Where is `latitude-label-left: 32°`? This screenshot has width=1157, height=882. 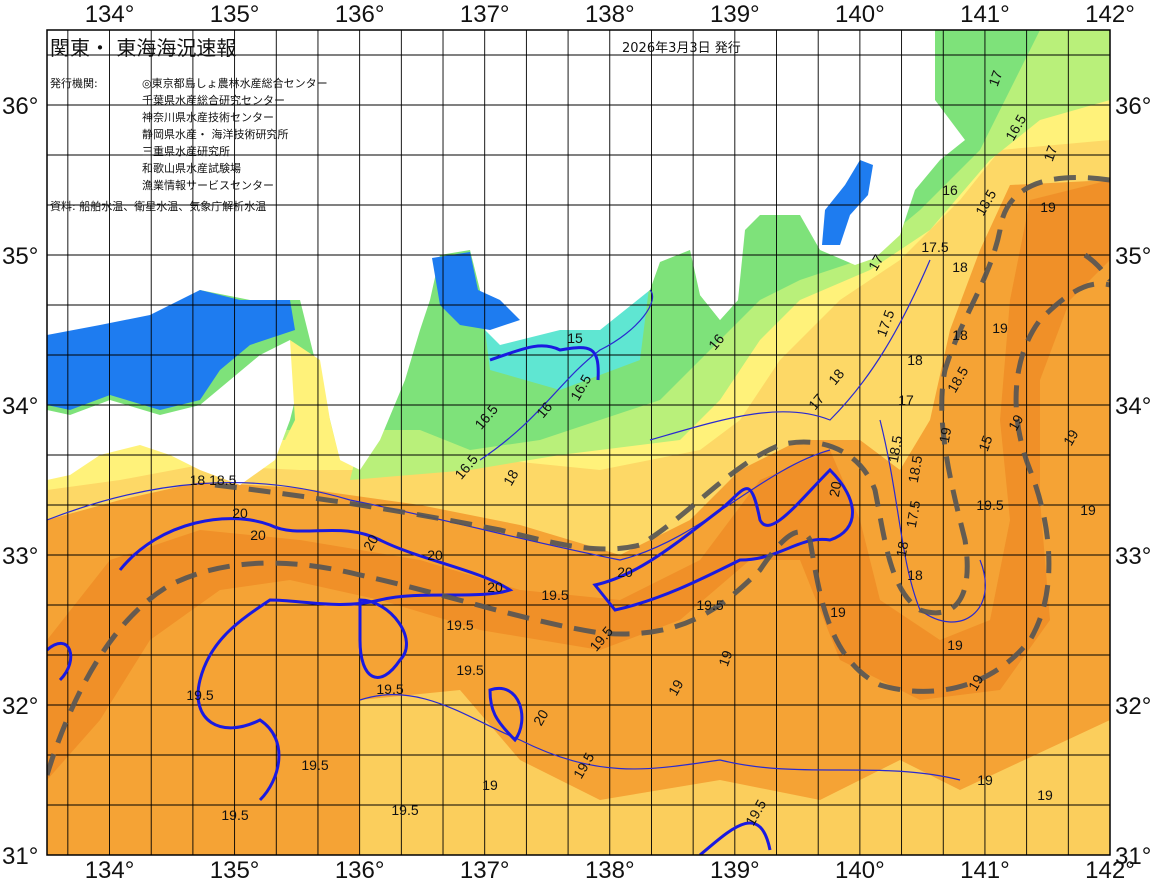
latitude-label-left: 32° is located at coordinates (20, 706).